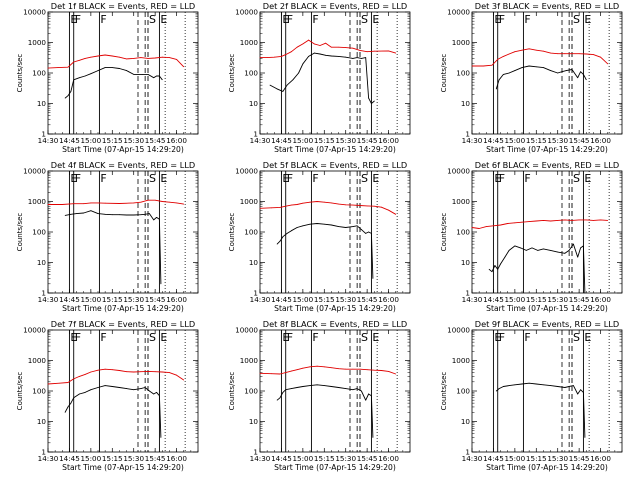 This screenshot has width=640, height=480. I want to click on x-tick-label: 14:45, so click(493, 299).